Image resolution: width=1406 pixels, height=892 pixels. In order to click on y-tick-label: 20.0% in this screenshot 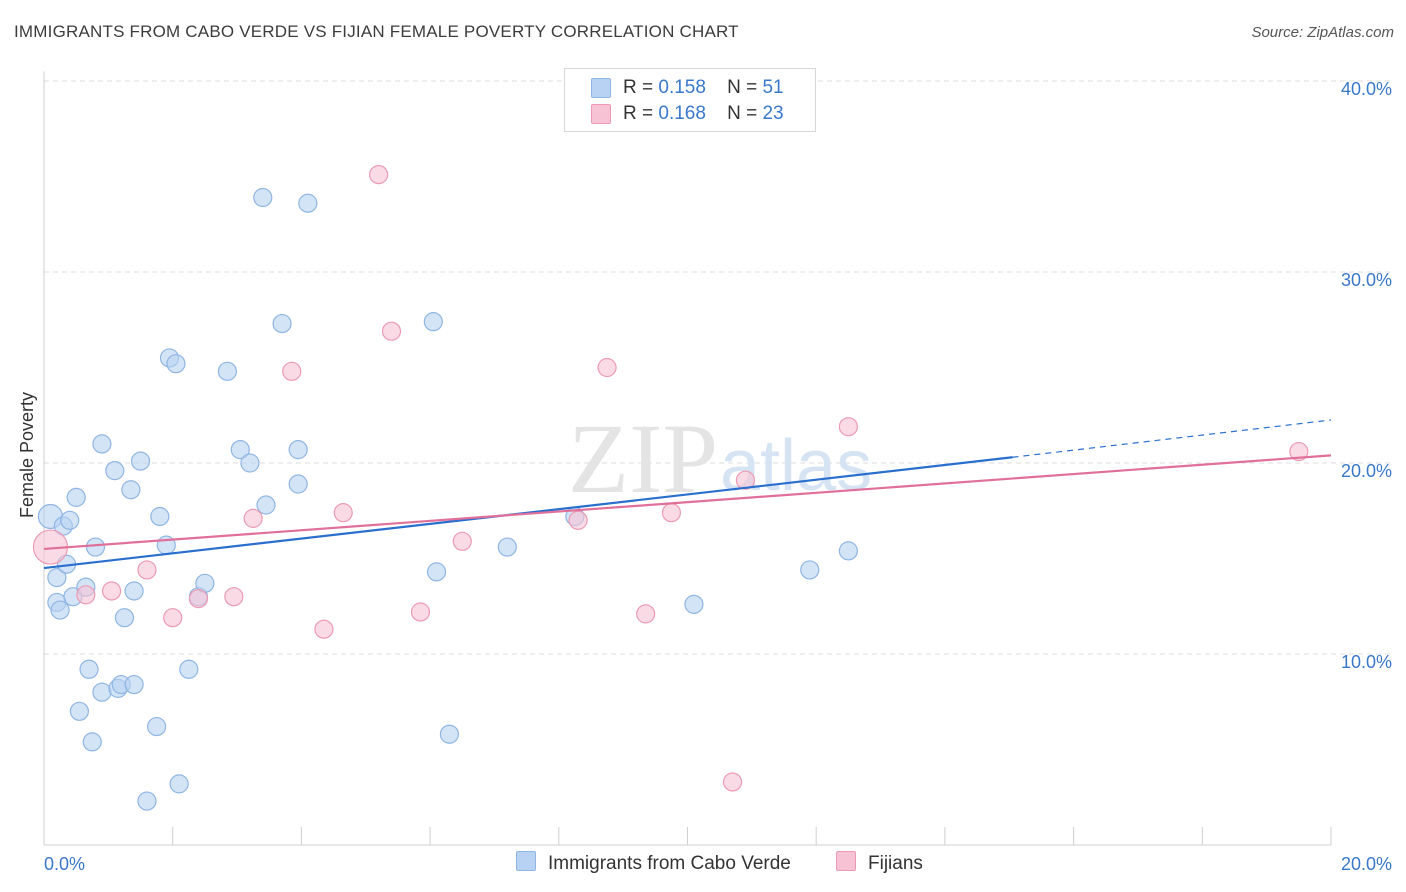, I will do `click(1366, 471)`.